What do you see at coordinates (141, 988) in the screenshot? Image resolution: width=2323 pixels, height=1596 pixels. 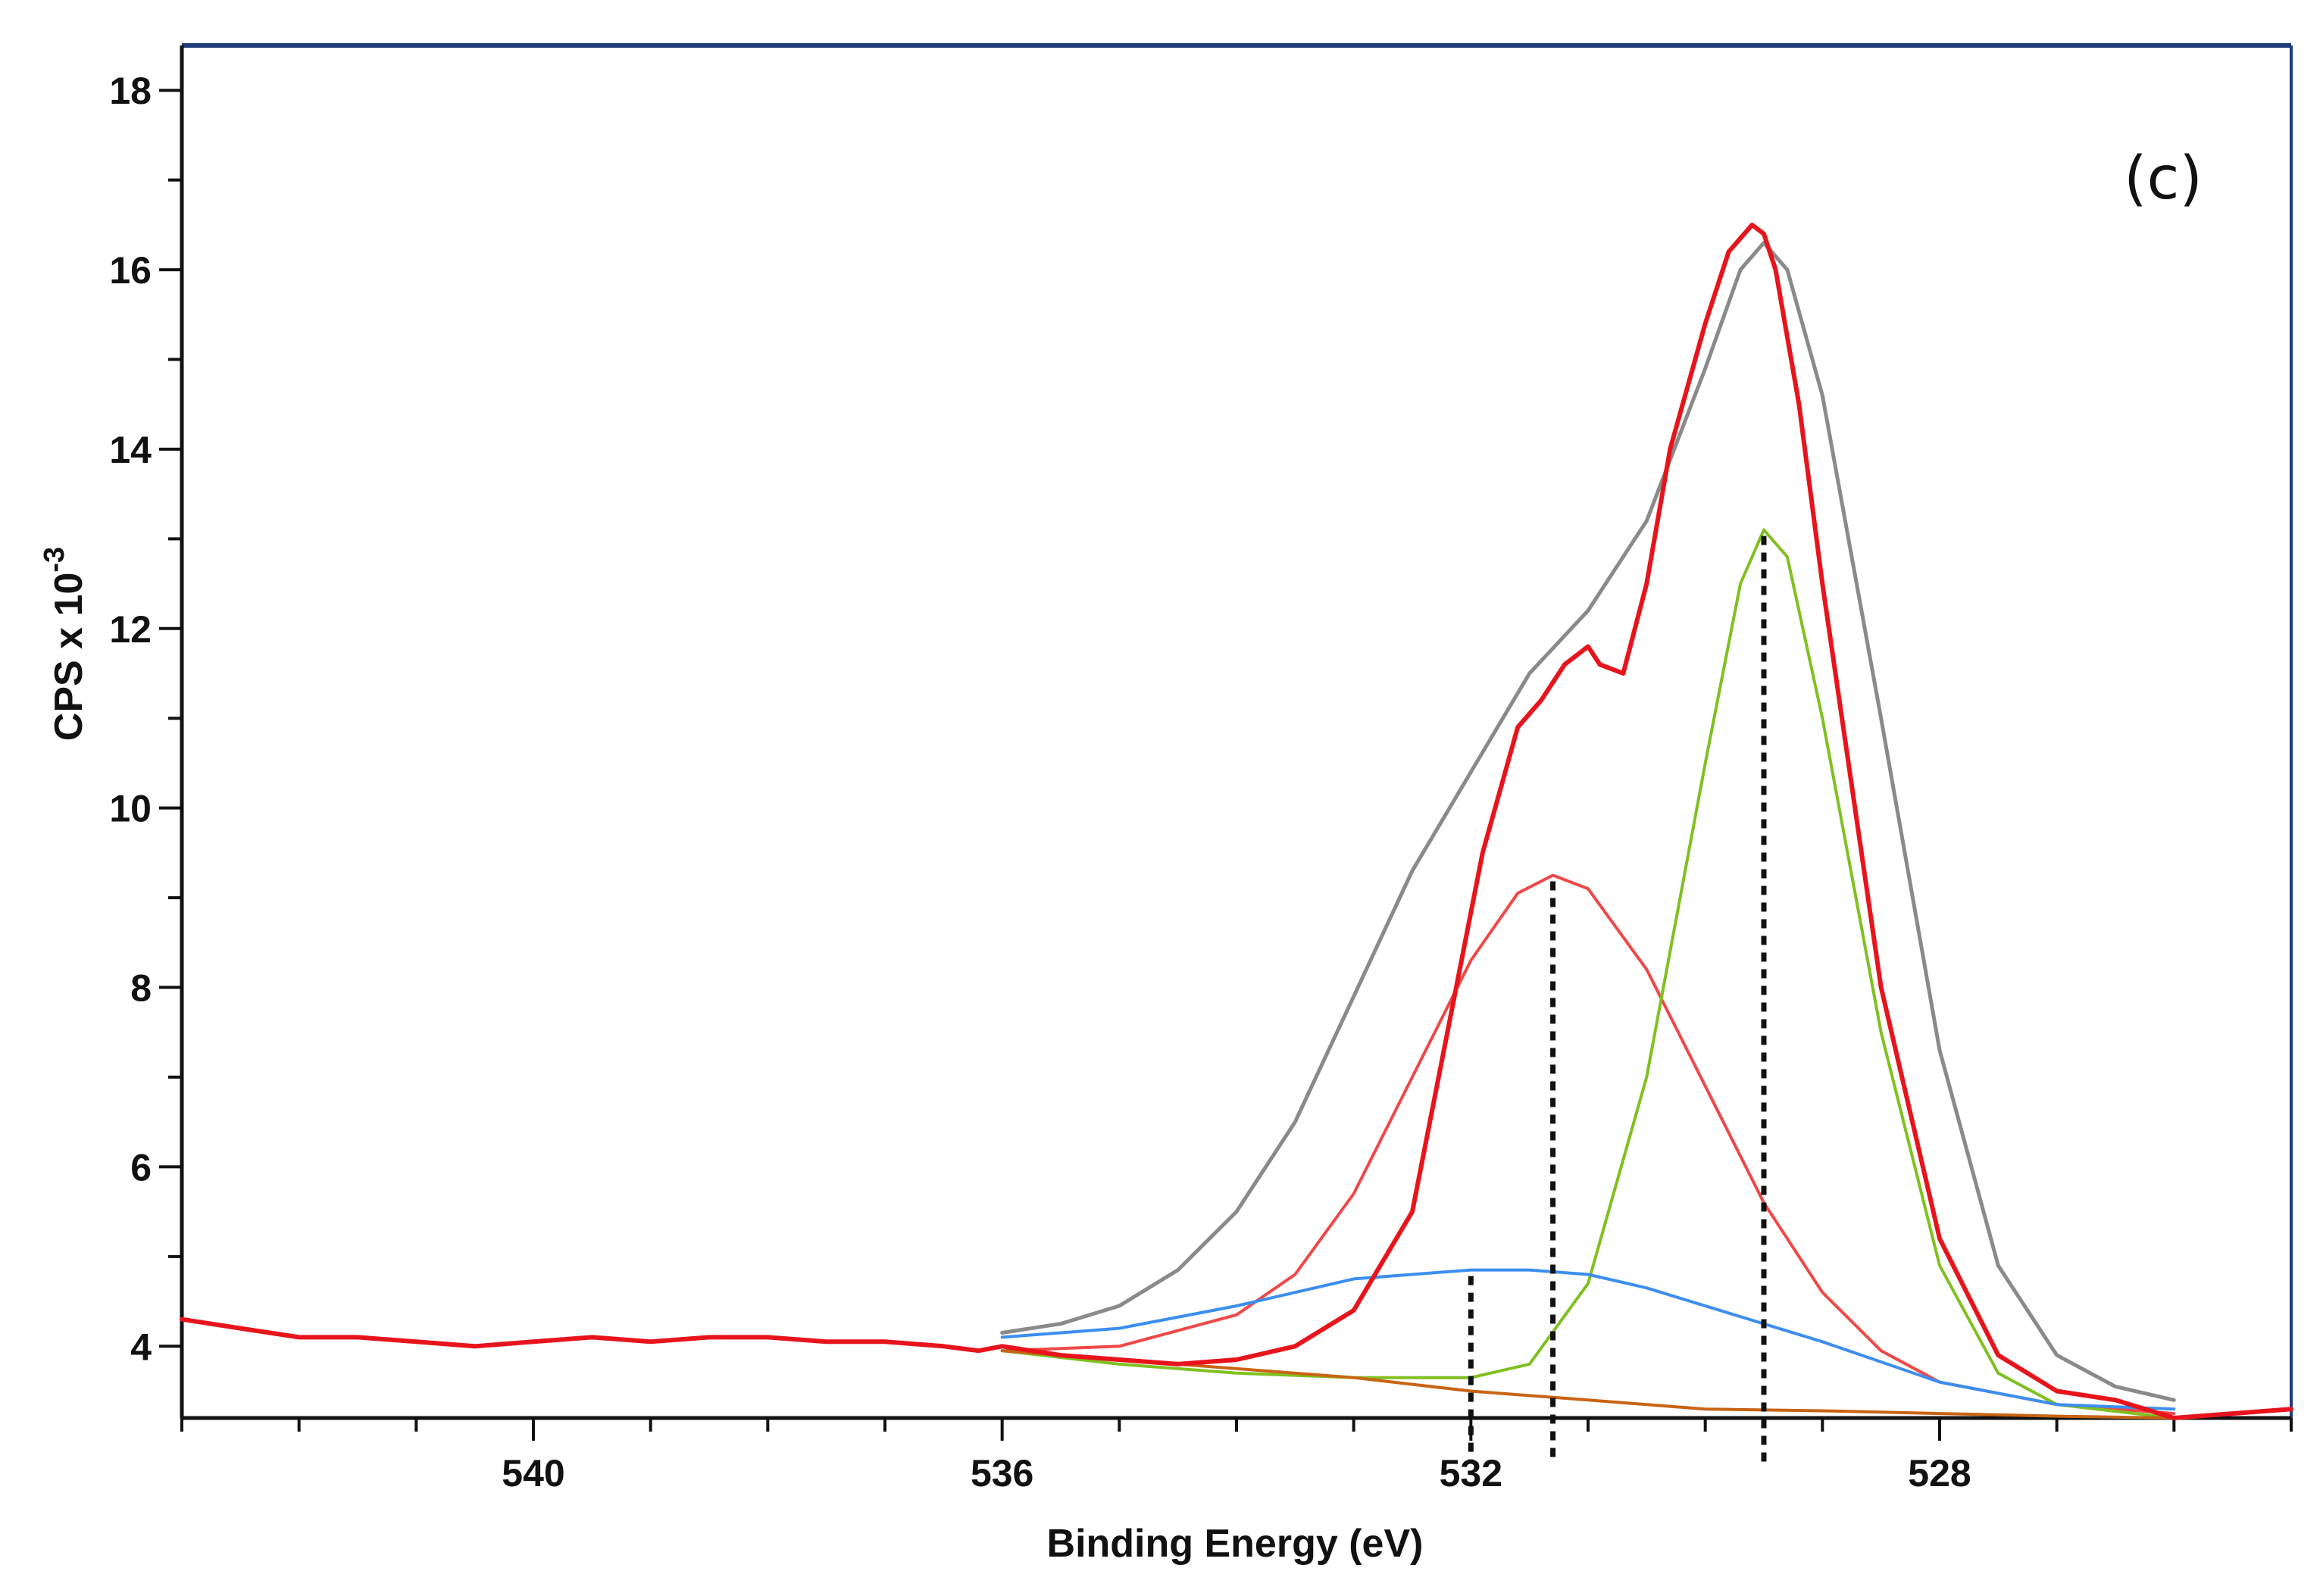 I see `y-tick-label: 8` at bounding box center [141, 988].